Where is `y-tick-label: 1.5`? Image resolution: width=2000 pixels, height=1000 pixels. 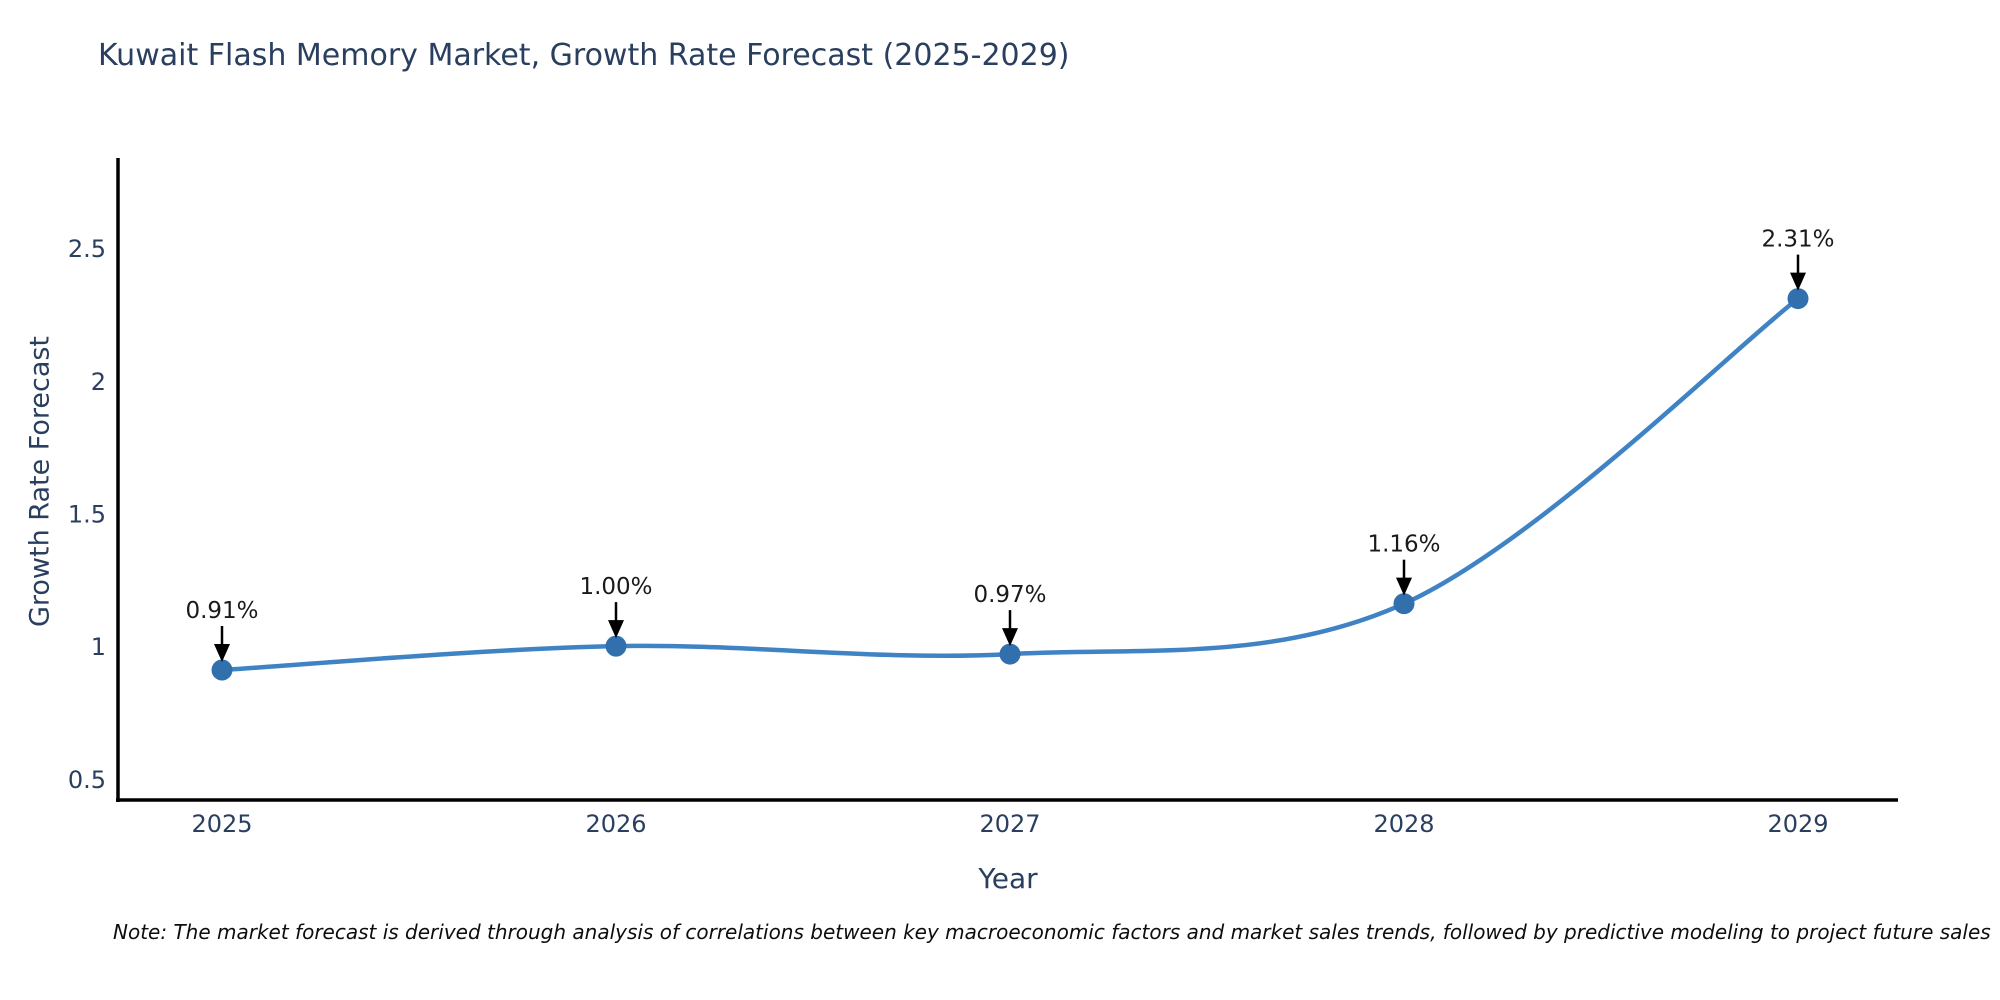 y-tick-label: 1.5 is located at coordinates (87, 514).